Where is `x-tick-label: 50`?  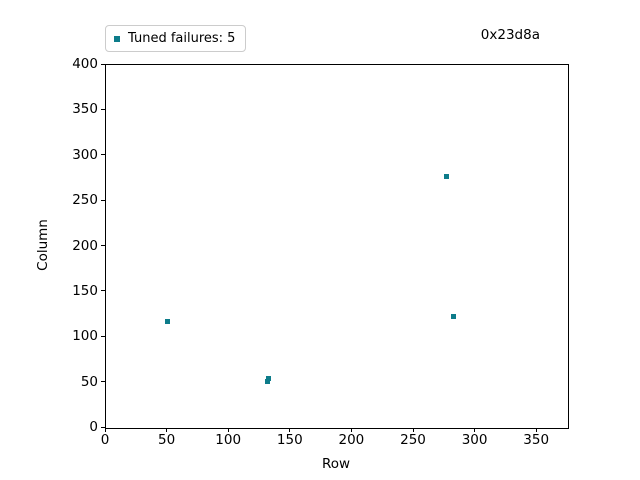
x-tick-label: 50 is located at coordinates (167, 440).